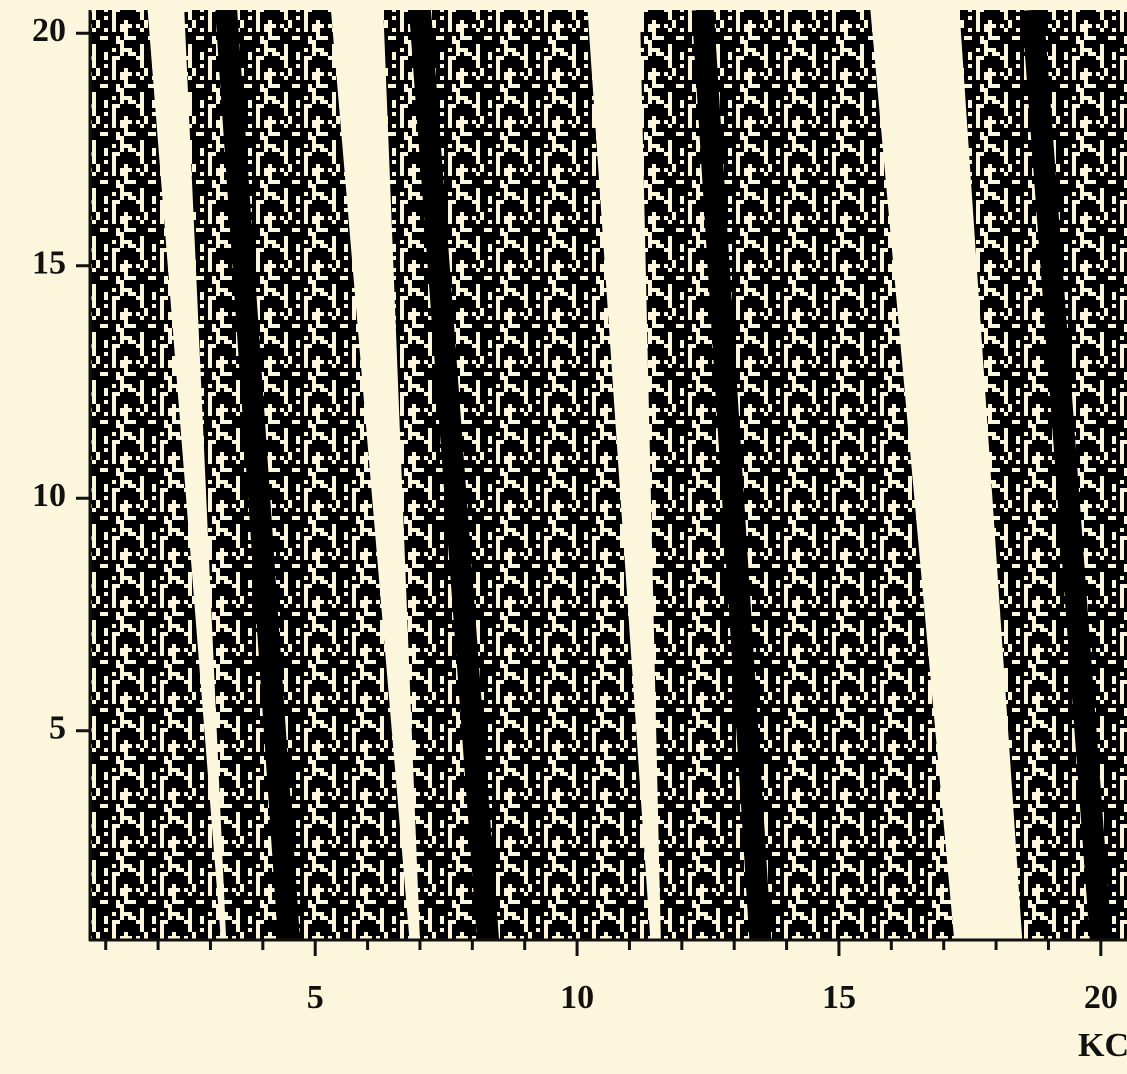 Image resolution: width=1127 pixels, height=1074 pixels. What do you see at coordinates (1101, 997) in the screenshot?
I see `x-tick-label: 20` at bounding box center [1101, 997].